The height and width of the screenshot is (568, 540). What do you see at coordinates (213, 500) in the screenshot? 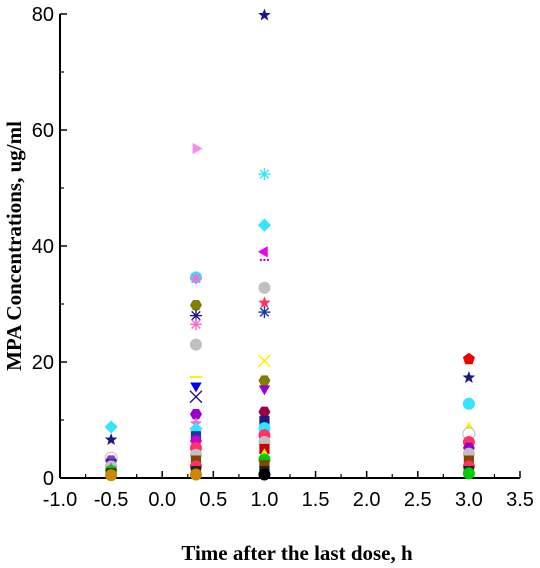
I see `x-tick-label: 0.5` at bounding box center [213, 500].